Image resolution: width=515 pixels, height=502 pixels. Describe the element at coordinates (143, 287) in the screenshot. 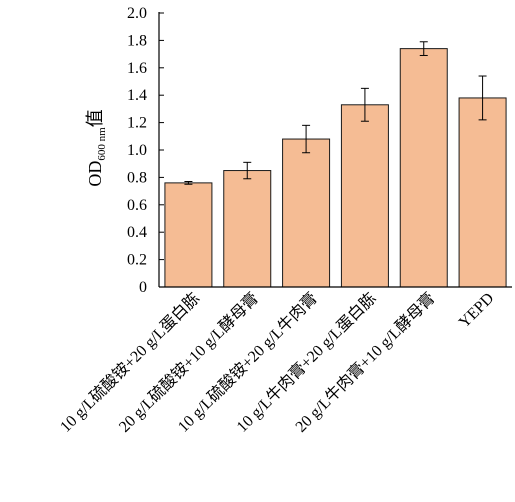

I see `y-tick-label: 0` at that location.